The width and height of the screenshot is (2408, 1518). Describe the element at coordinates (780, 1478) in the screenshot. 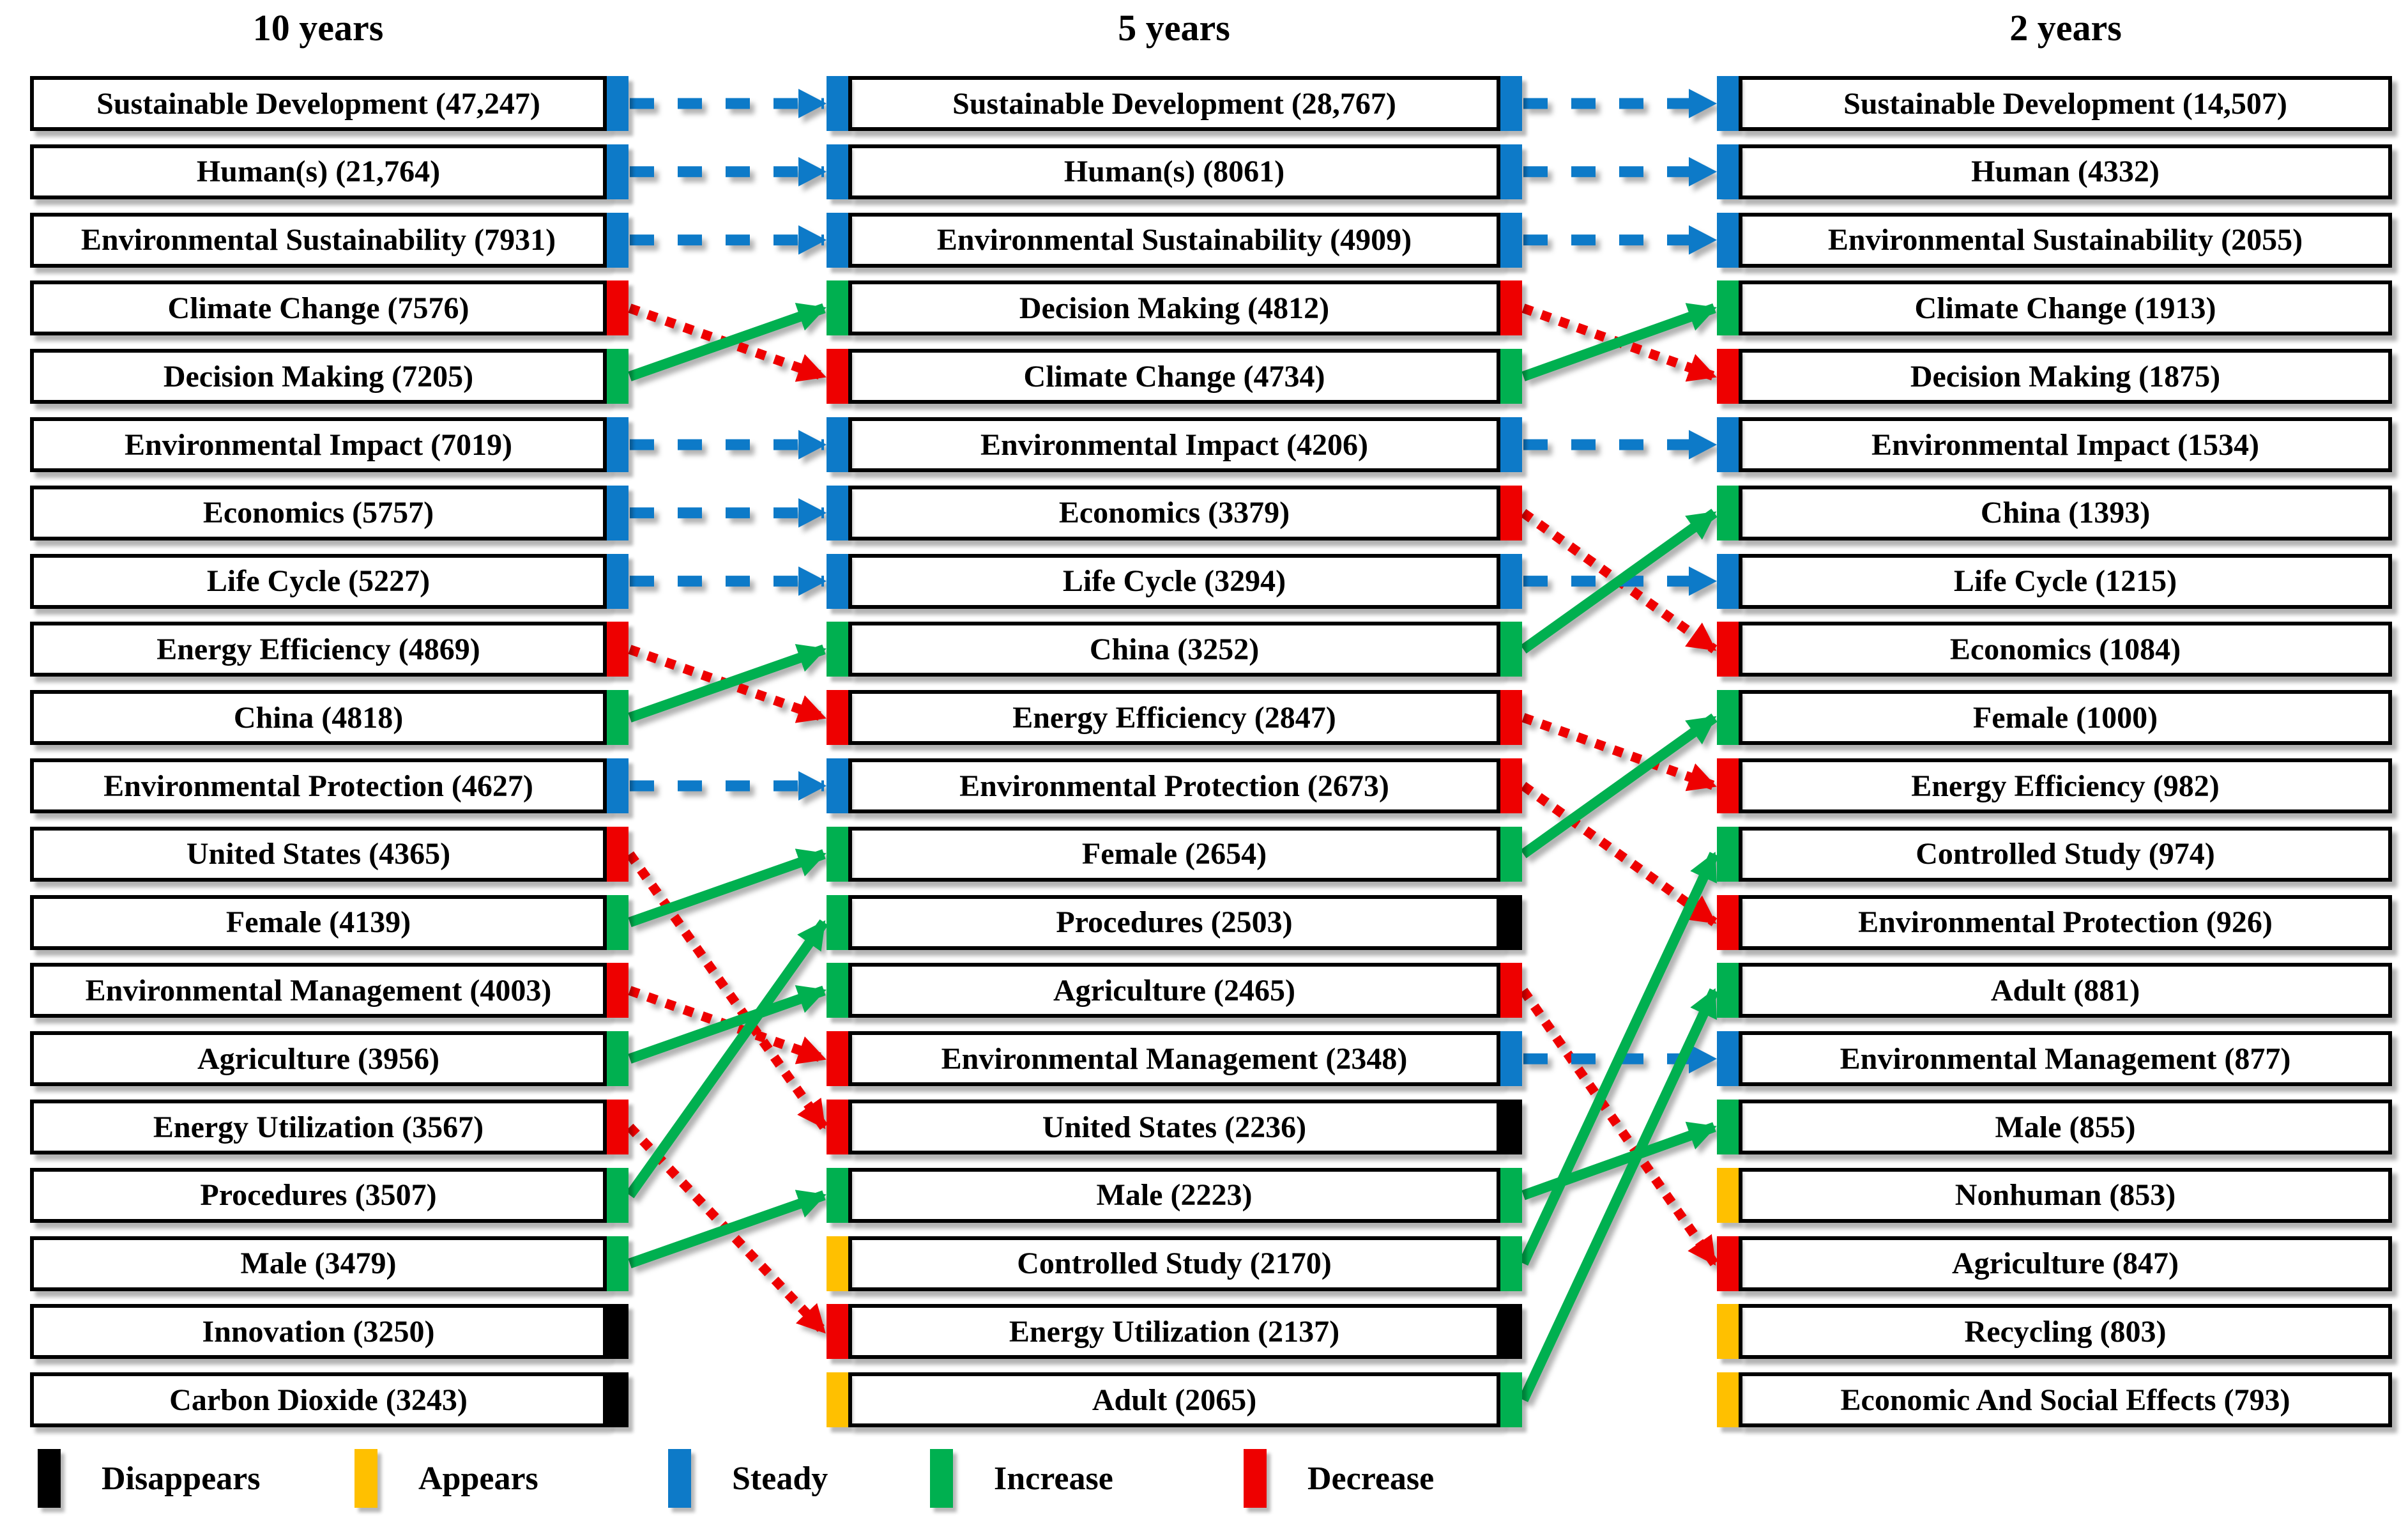

I see `legend-label: Steady` at that location.